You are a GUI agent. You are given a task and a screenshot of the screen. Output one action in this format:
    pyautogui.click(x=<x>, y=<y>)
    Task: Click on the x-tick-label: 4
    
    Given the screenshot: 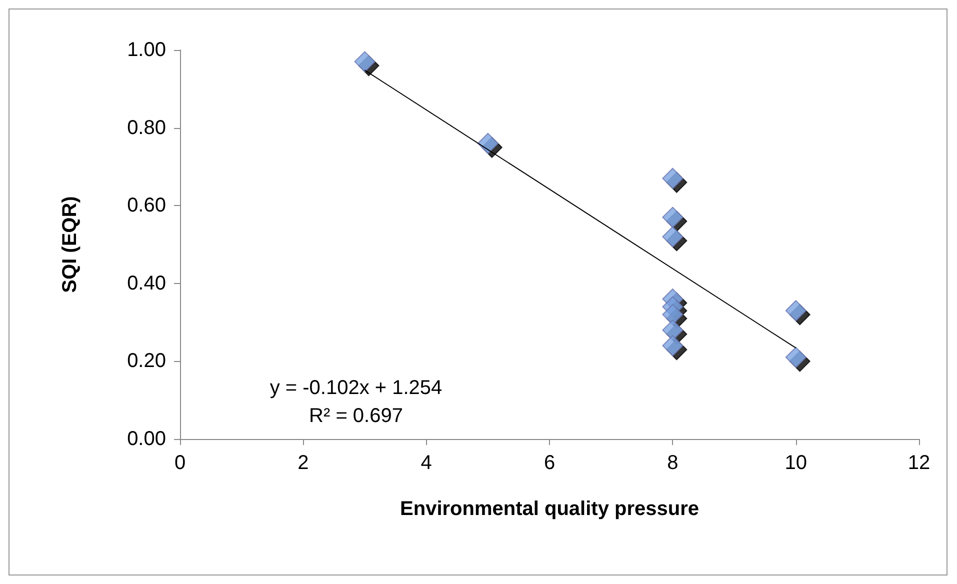 What is the action you would take?
    pyautogui.click(x=426, y=463)
    